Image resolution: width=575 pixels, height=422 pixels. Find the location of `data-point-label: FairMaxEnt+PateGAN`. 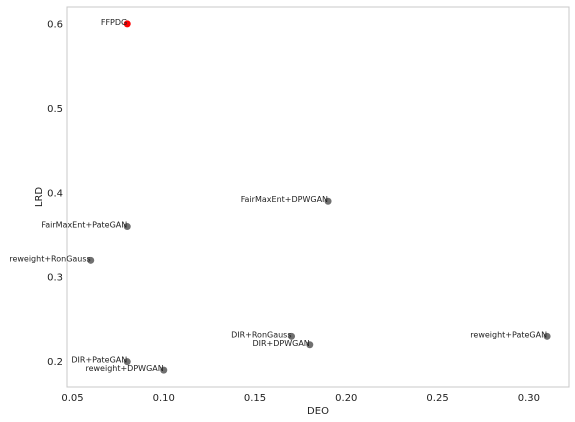

data-point-label: FairMaxEnt+PateGAN is located at coordinates (84, 225).